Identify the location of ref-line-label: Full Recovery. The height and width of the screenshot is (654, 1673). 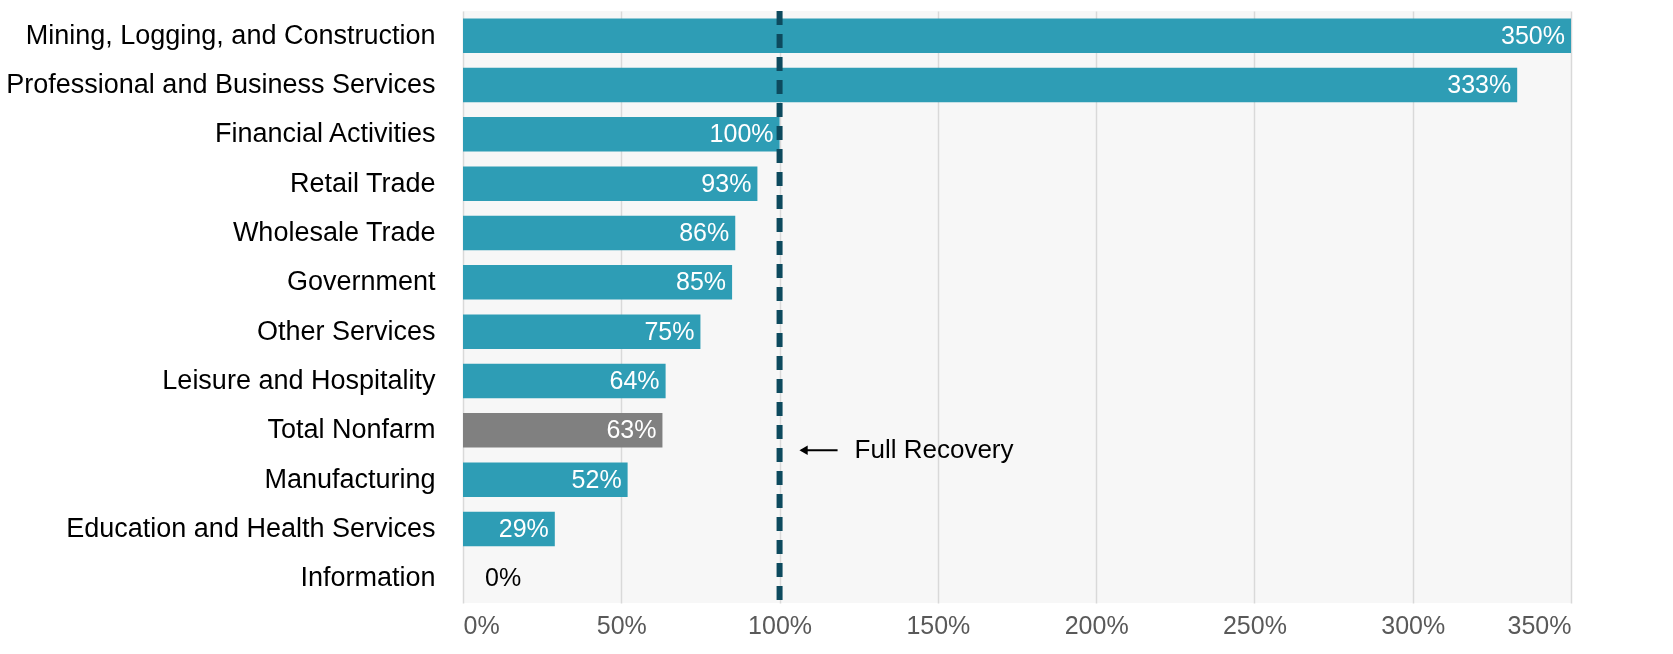
(934, 449).